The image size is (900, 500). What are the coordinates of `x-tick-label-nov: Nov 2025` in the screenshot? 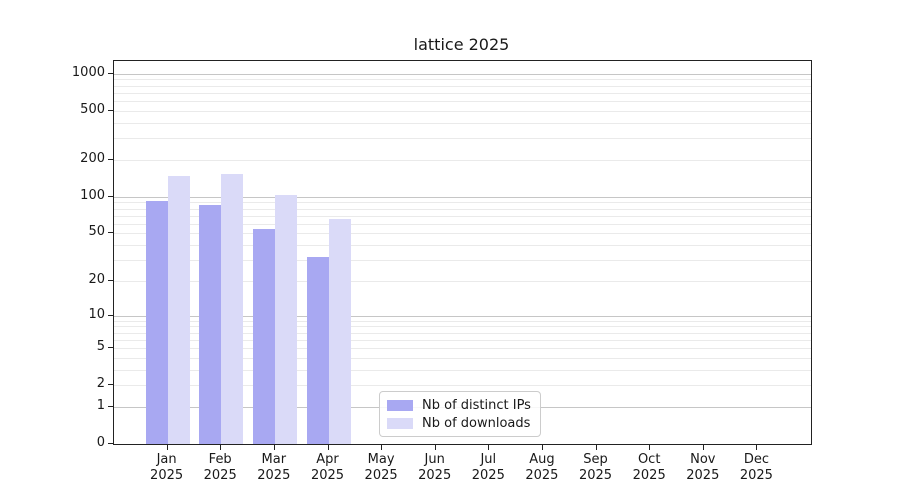 It's located at (703, 467).